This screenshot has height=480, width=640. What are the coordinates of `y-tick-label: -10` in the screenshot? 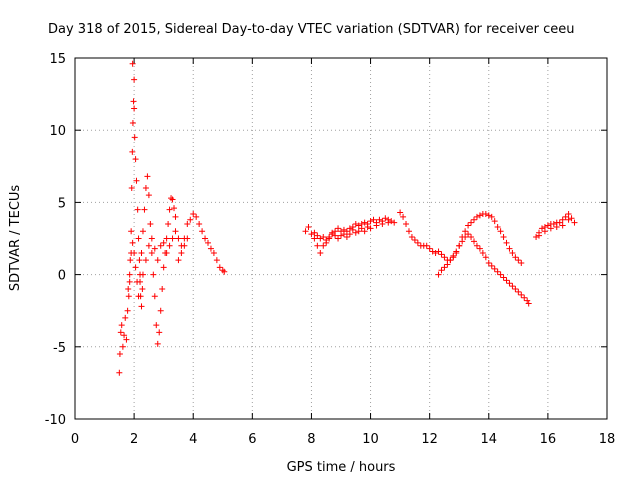 It's located at (55, 420).